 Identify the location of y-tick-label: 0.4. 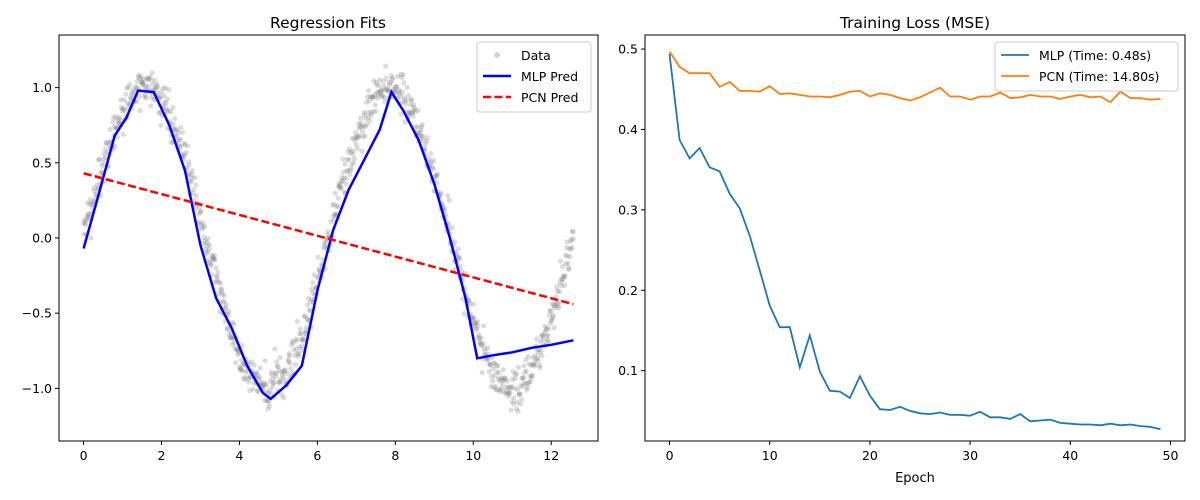
(628, 129).